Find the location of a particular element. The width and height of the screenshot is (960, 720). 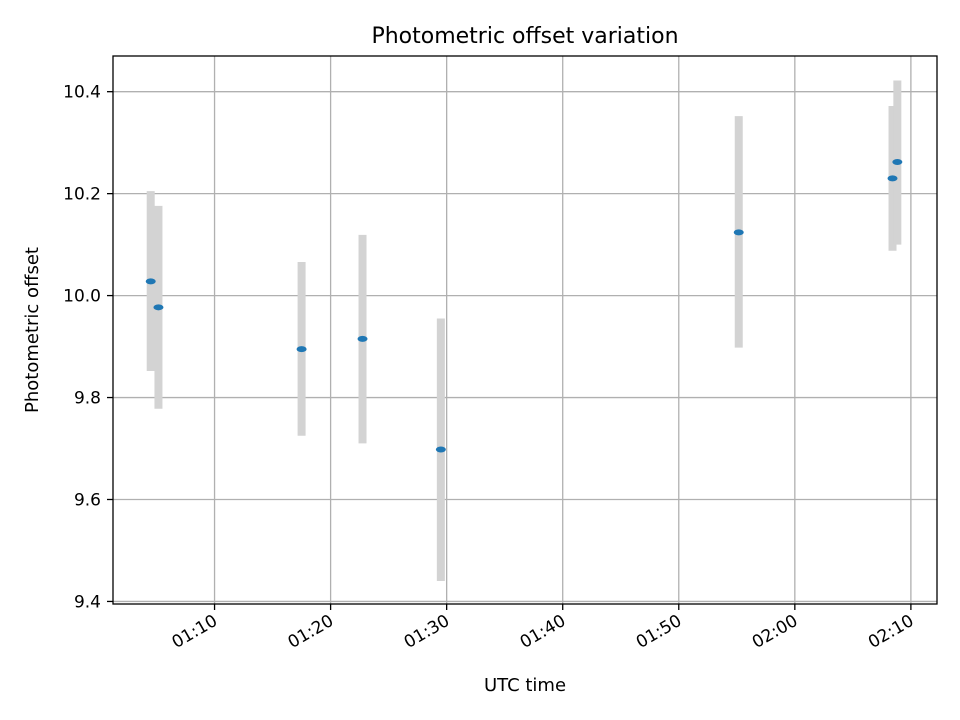

y-tick-label: 10.4 is located at coordinates (82, 93).